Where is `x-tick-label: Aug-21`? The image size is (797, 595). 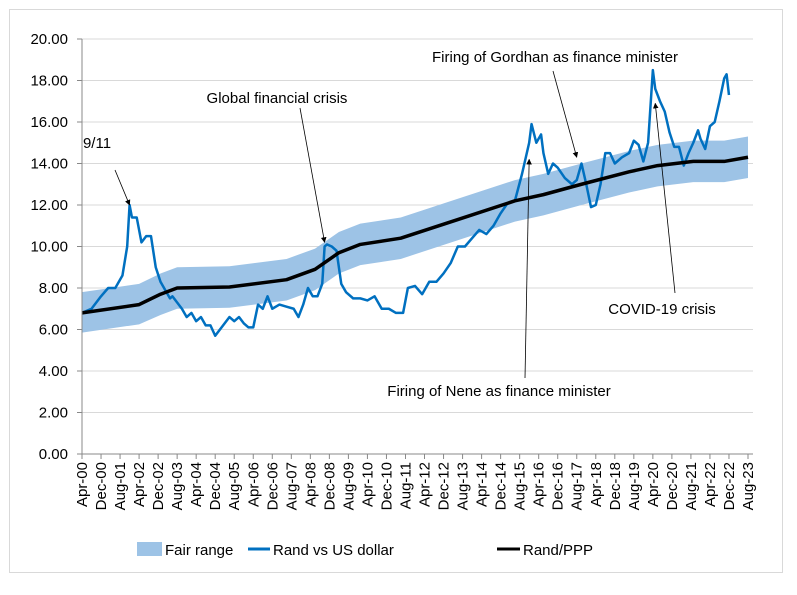 x-tick-label: Aug-21 is located at coordinates (691, 486).